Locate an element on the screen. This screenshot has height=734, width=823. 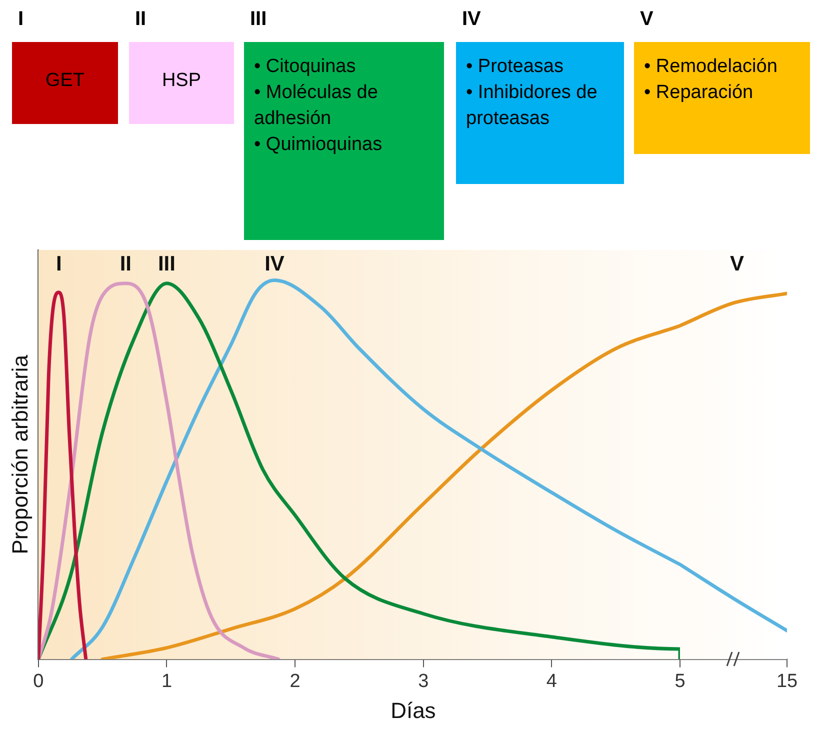
x-tick-label: 15 is located at coordinates (787, 681).